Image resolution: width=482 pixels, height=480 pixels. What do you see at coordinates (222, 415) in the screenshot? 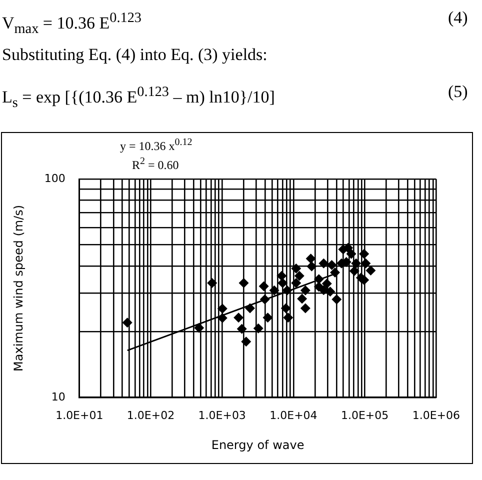
I see `x-tick-label: 1.0E+03` at bounding box center [222, 415].